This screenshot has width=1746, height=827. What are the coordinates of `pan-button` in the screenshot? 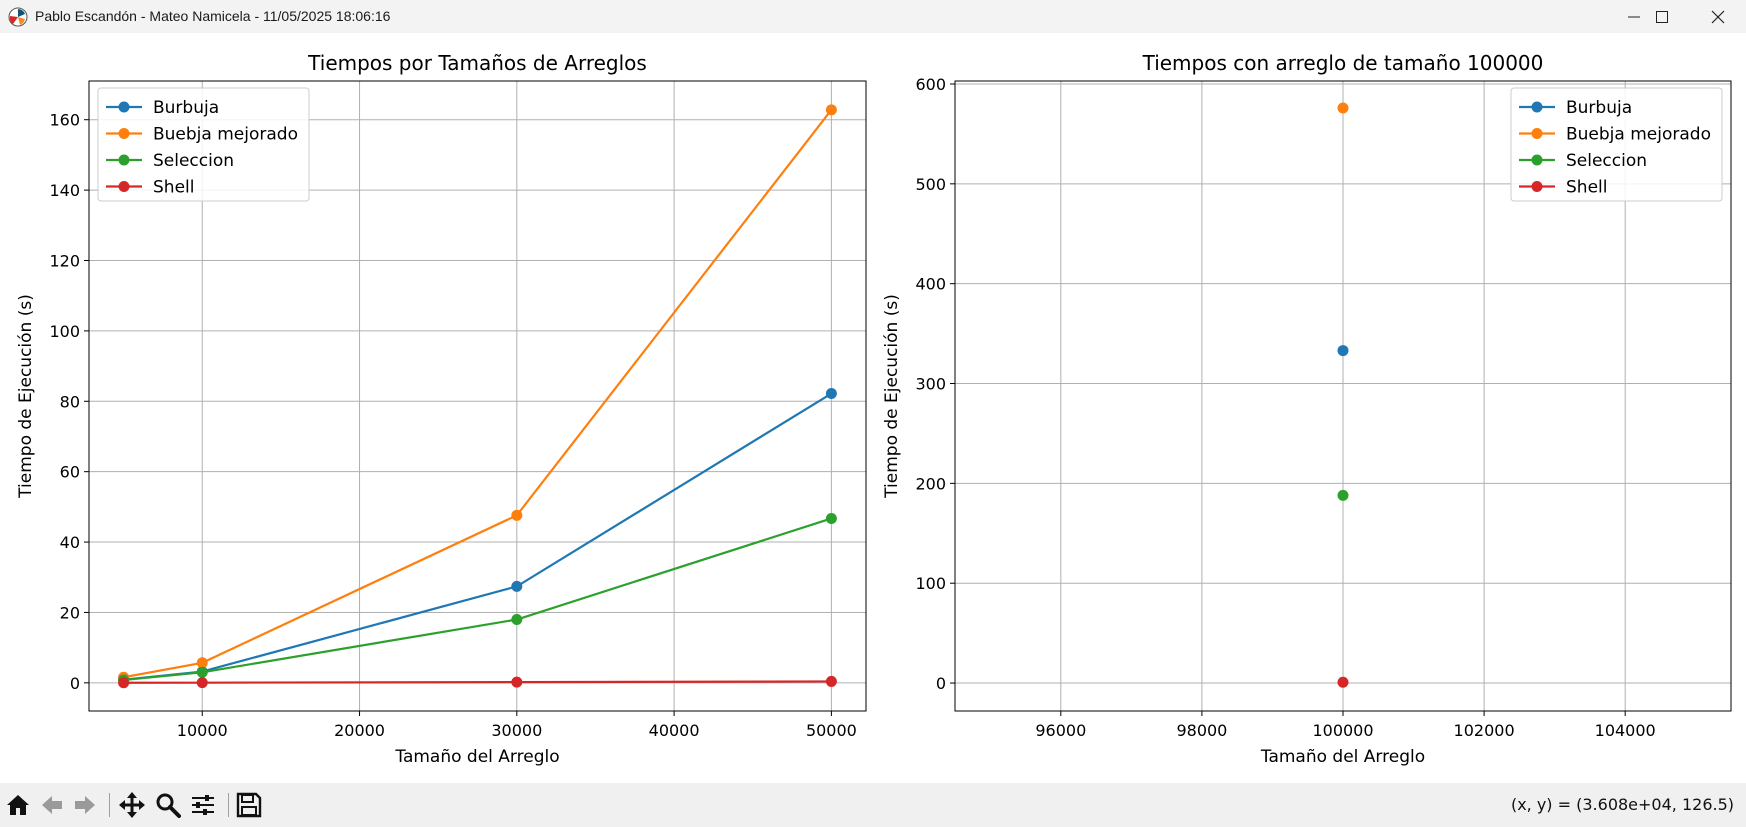 It's located at (132, 805).